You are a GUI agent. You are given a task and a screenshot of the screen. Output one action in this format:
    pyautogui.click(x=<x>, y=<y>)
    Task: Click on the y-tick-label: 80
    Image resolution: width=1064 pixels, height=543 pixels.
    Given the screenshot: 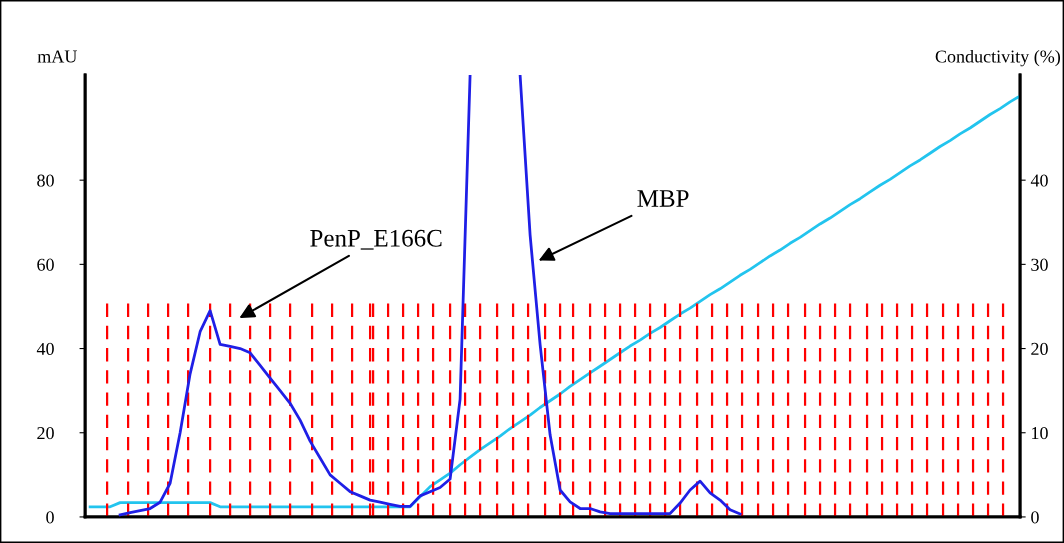 What is the action you would take?
    pyautogui.click(x=45, y=180)
    